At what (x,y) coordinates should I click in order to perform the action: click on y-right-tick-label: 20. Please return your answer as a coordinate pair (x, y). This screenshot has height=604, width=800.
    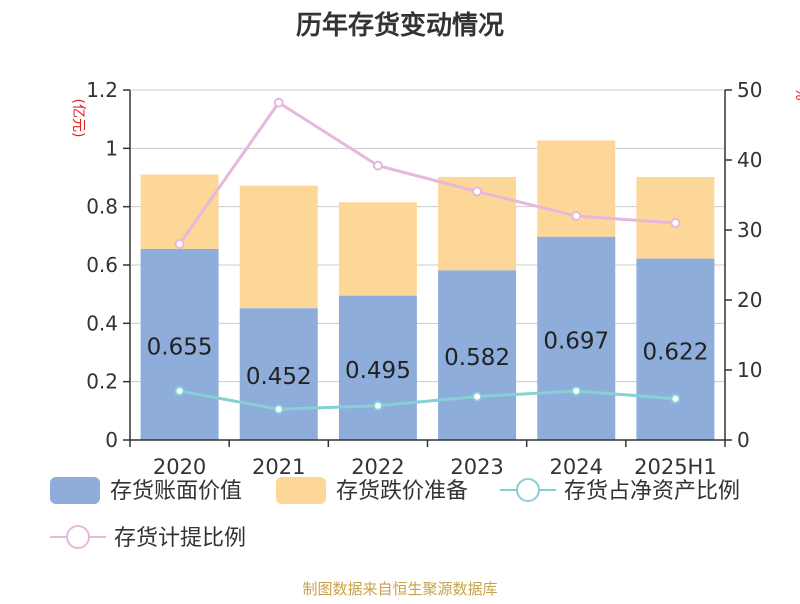
    Looking at the image, I should click on (749, 300).